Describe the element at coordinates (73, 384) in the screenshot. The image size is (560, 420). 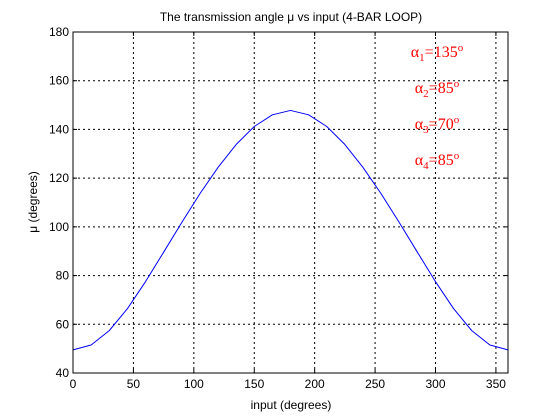
I see `x-tick-label: 0` at that location.